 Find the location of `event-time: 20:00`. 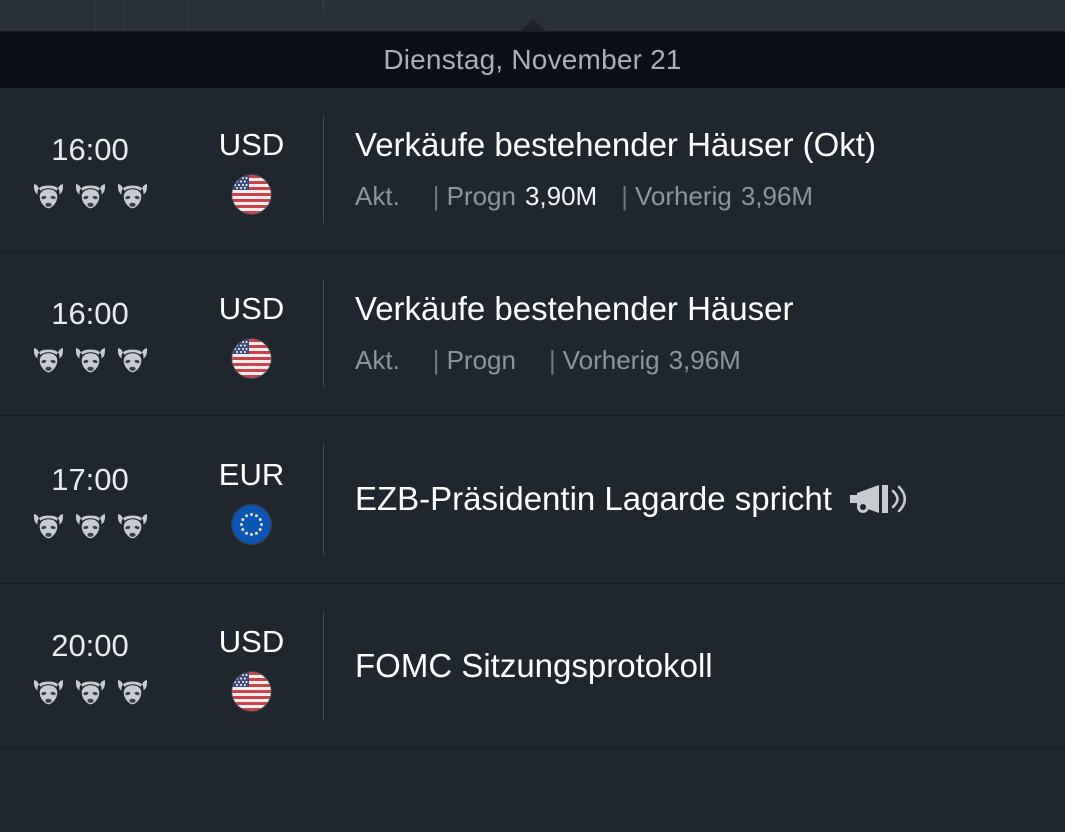

event-time: 20:00 is located at coordinates (90, 645).